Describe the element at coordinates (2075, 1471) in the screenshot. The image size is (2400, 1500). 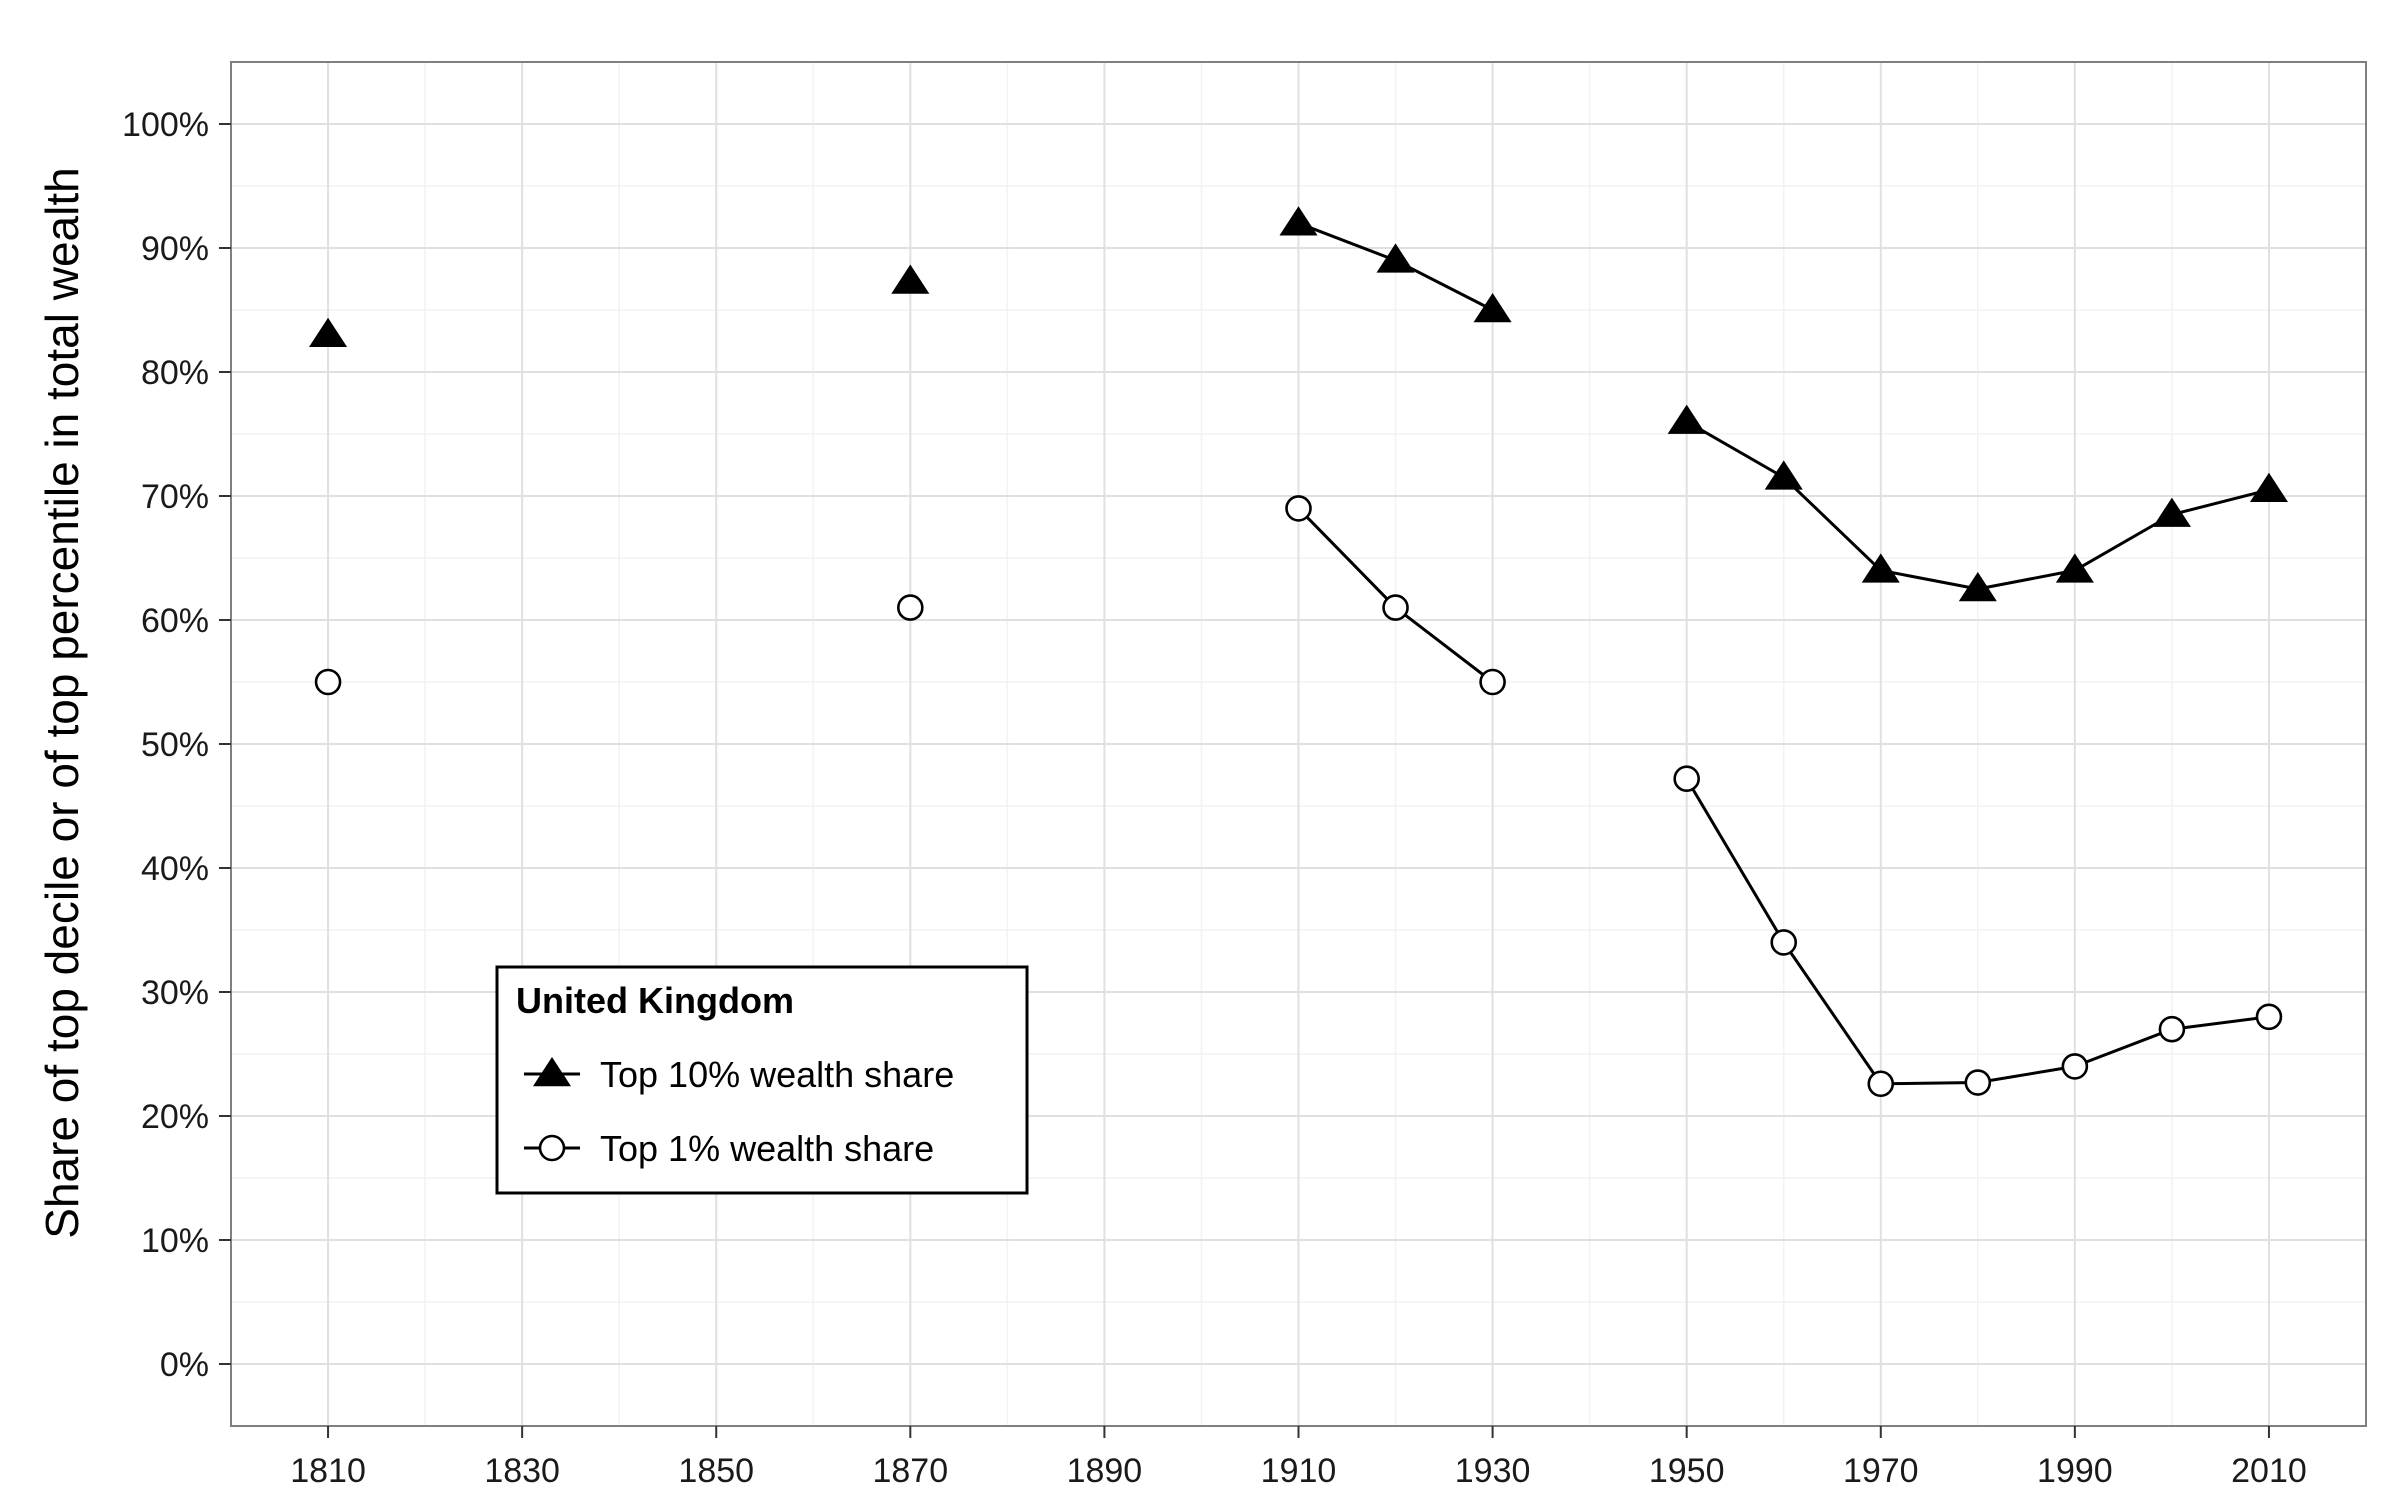
I see `x-tick-label: 1990` at that location.